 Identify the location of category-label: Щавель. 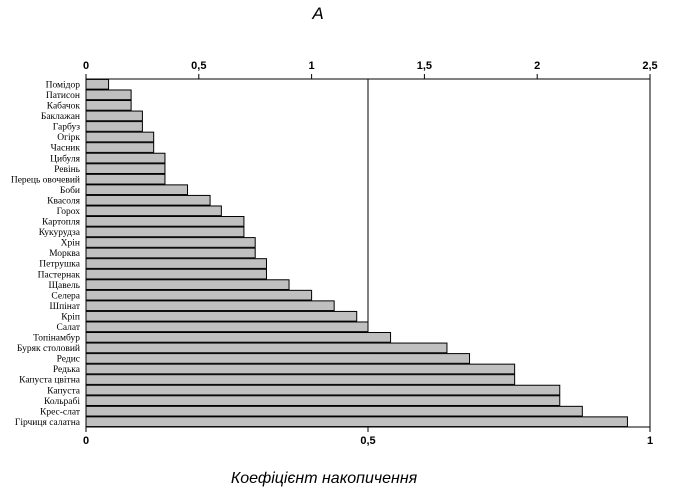
(64, 286).